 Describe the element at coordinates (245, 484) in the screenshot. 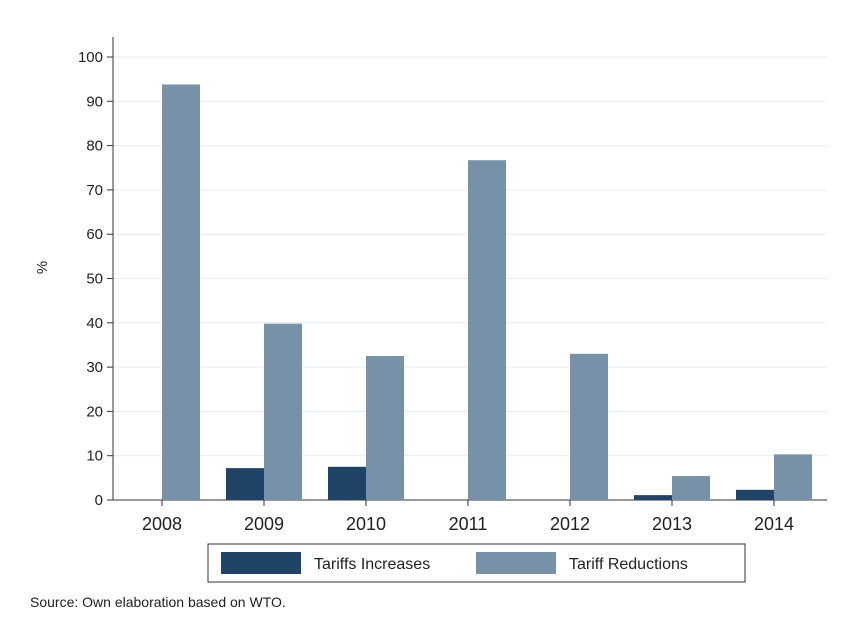

I see `bar-tariffs-increases-2009` at that location.